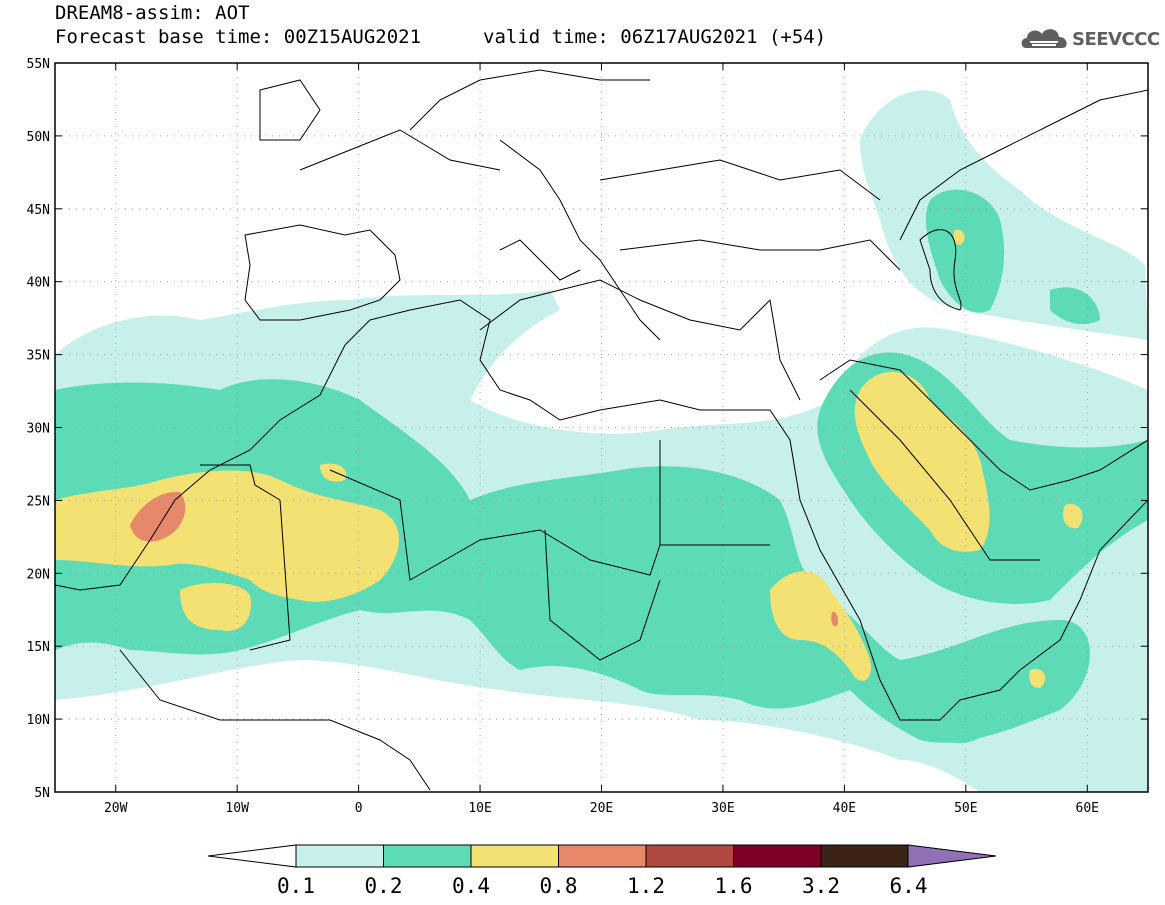 Image resolution: width=1165 pixels, height=905 pixels. I want to click on colorbar-label: 6.4, so click(909, 886).